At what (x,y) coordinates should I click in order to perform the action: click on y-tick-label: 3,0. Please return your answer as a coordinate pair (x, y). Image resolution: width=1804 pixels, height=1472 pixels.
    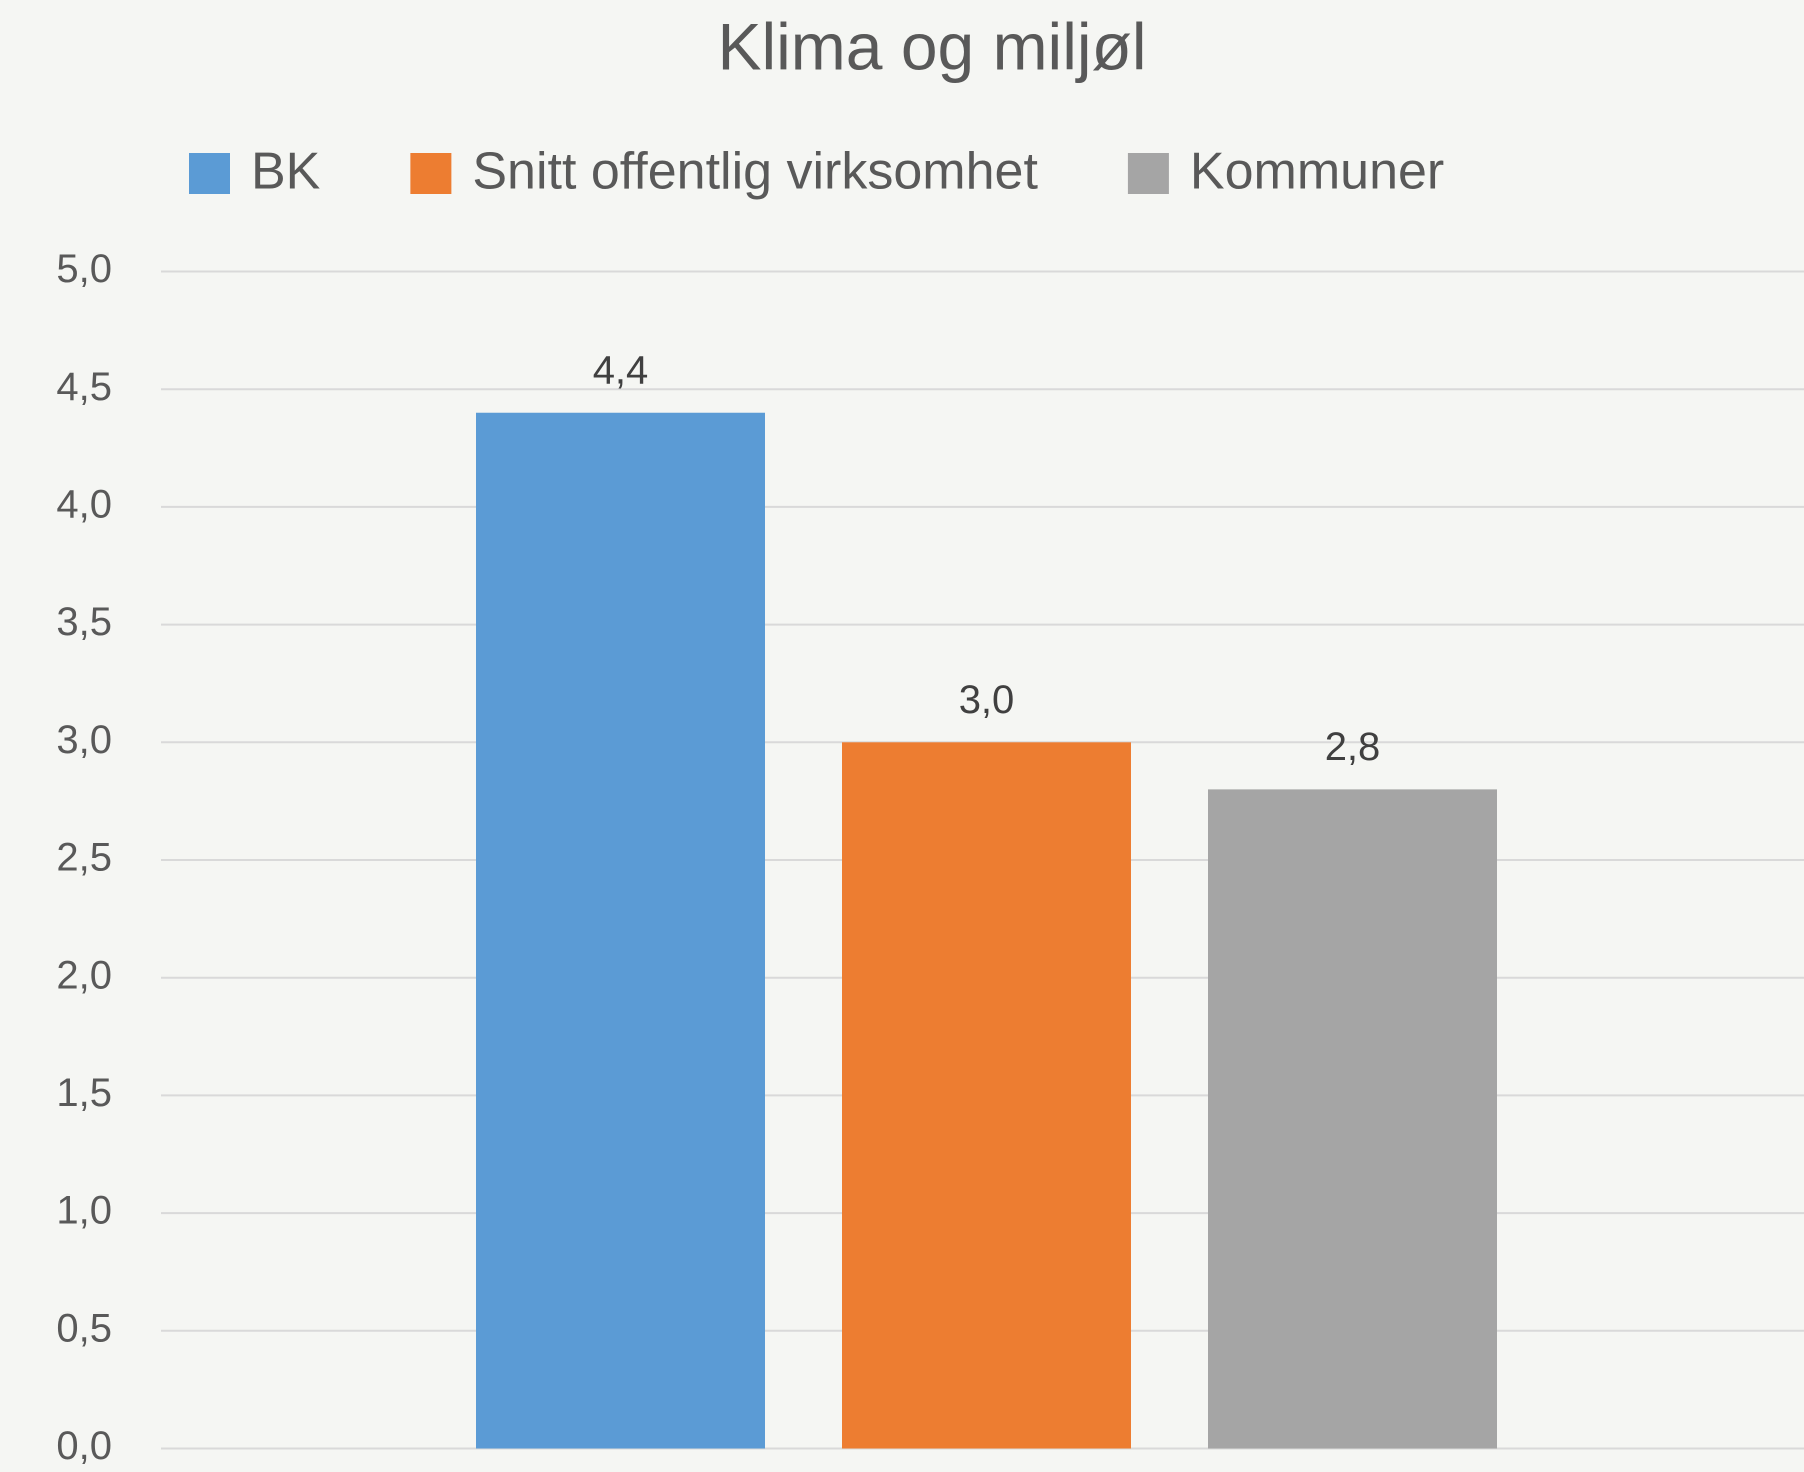
    Looking at the image, I should click on (84, 740).